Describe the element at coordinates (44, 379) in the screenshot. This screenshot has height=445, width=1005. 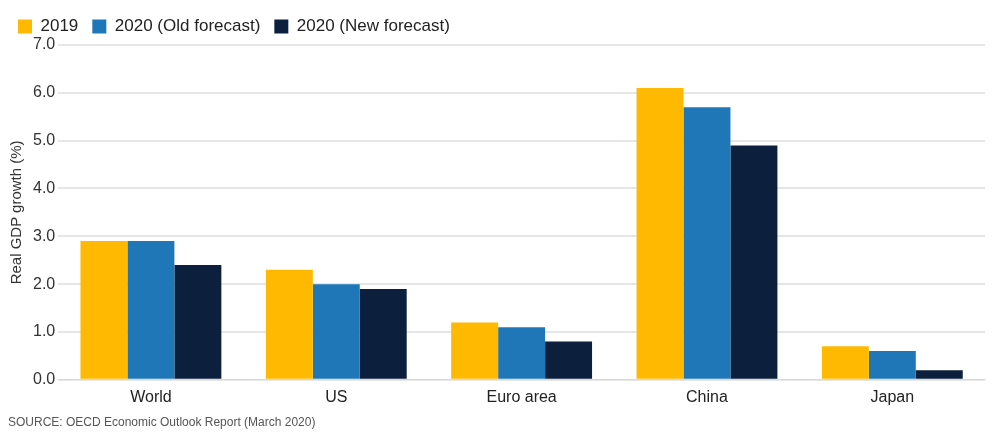
I see `y-tick-label: 0.0` at that location.